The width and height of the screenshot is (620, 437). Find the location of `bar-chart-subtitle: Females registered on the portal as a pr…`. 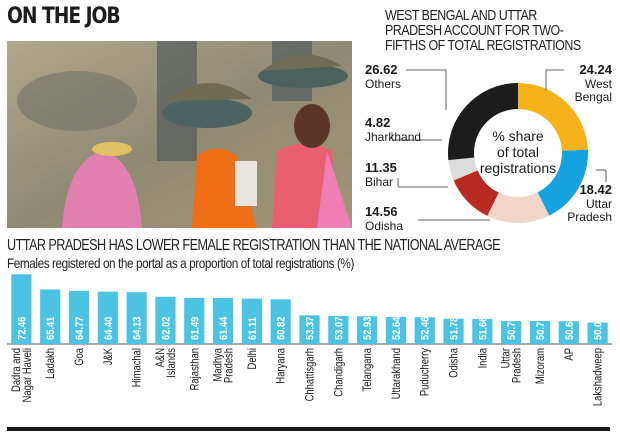

bar-chart-subtitle: Females registered on the portal as a pr… is located at coordinates (180, 263).